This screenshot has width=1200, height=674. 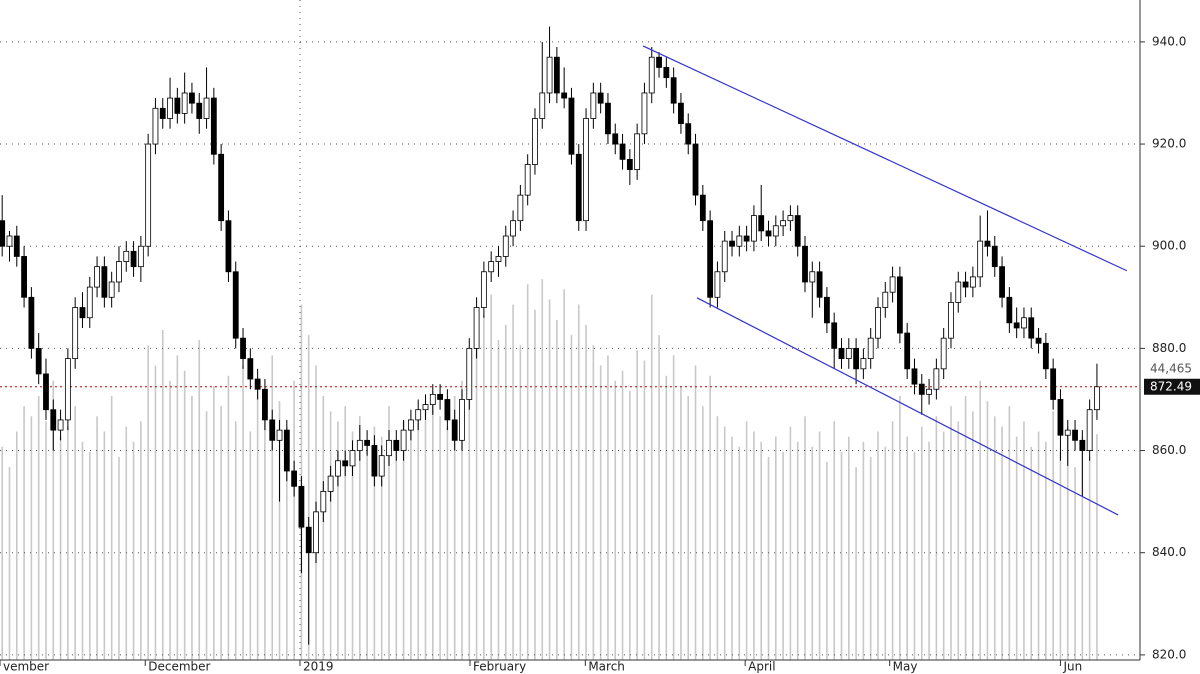 I want to click on y-tick-label: 920.0, so click(x=1169, y=144).